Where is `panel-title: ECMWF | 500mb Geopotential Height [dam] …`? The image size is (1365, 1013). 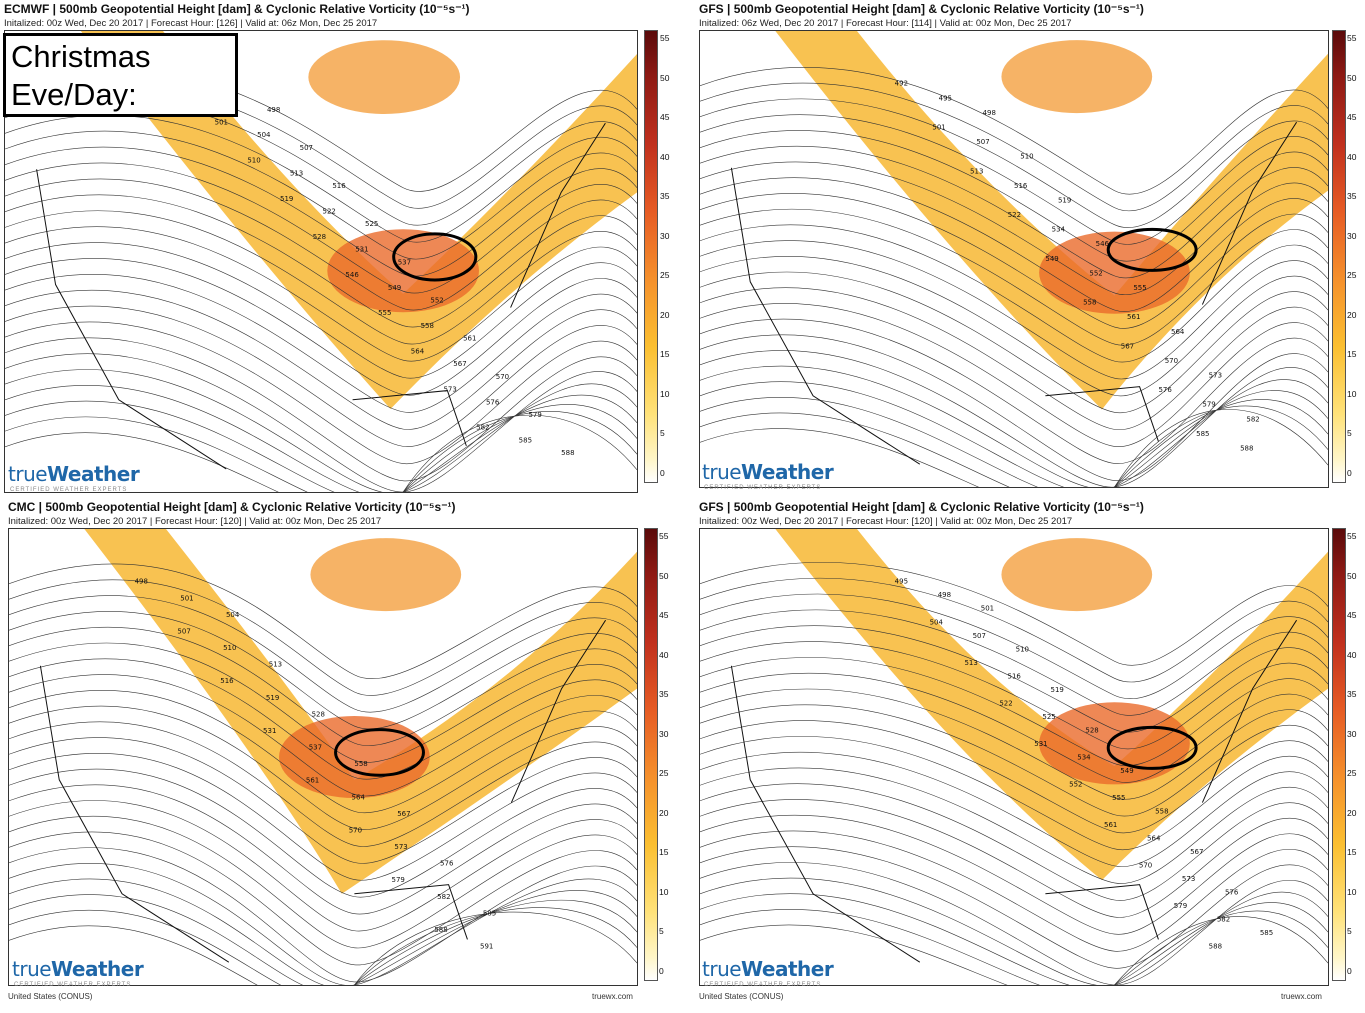 panel-title: ECMWF | 500mb Geopotential Height [dam] … is located at coordinates (237, 9).